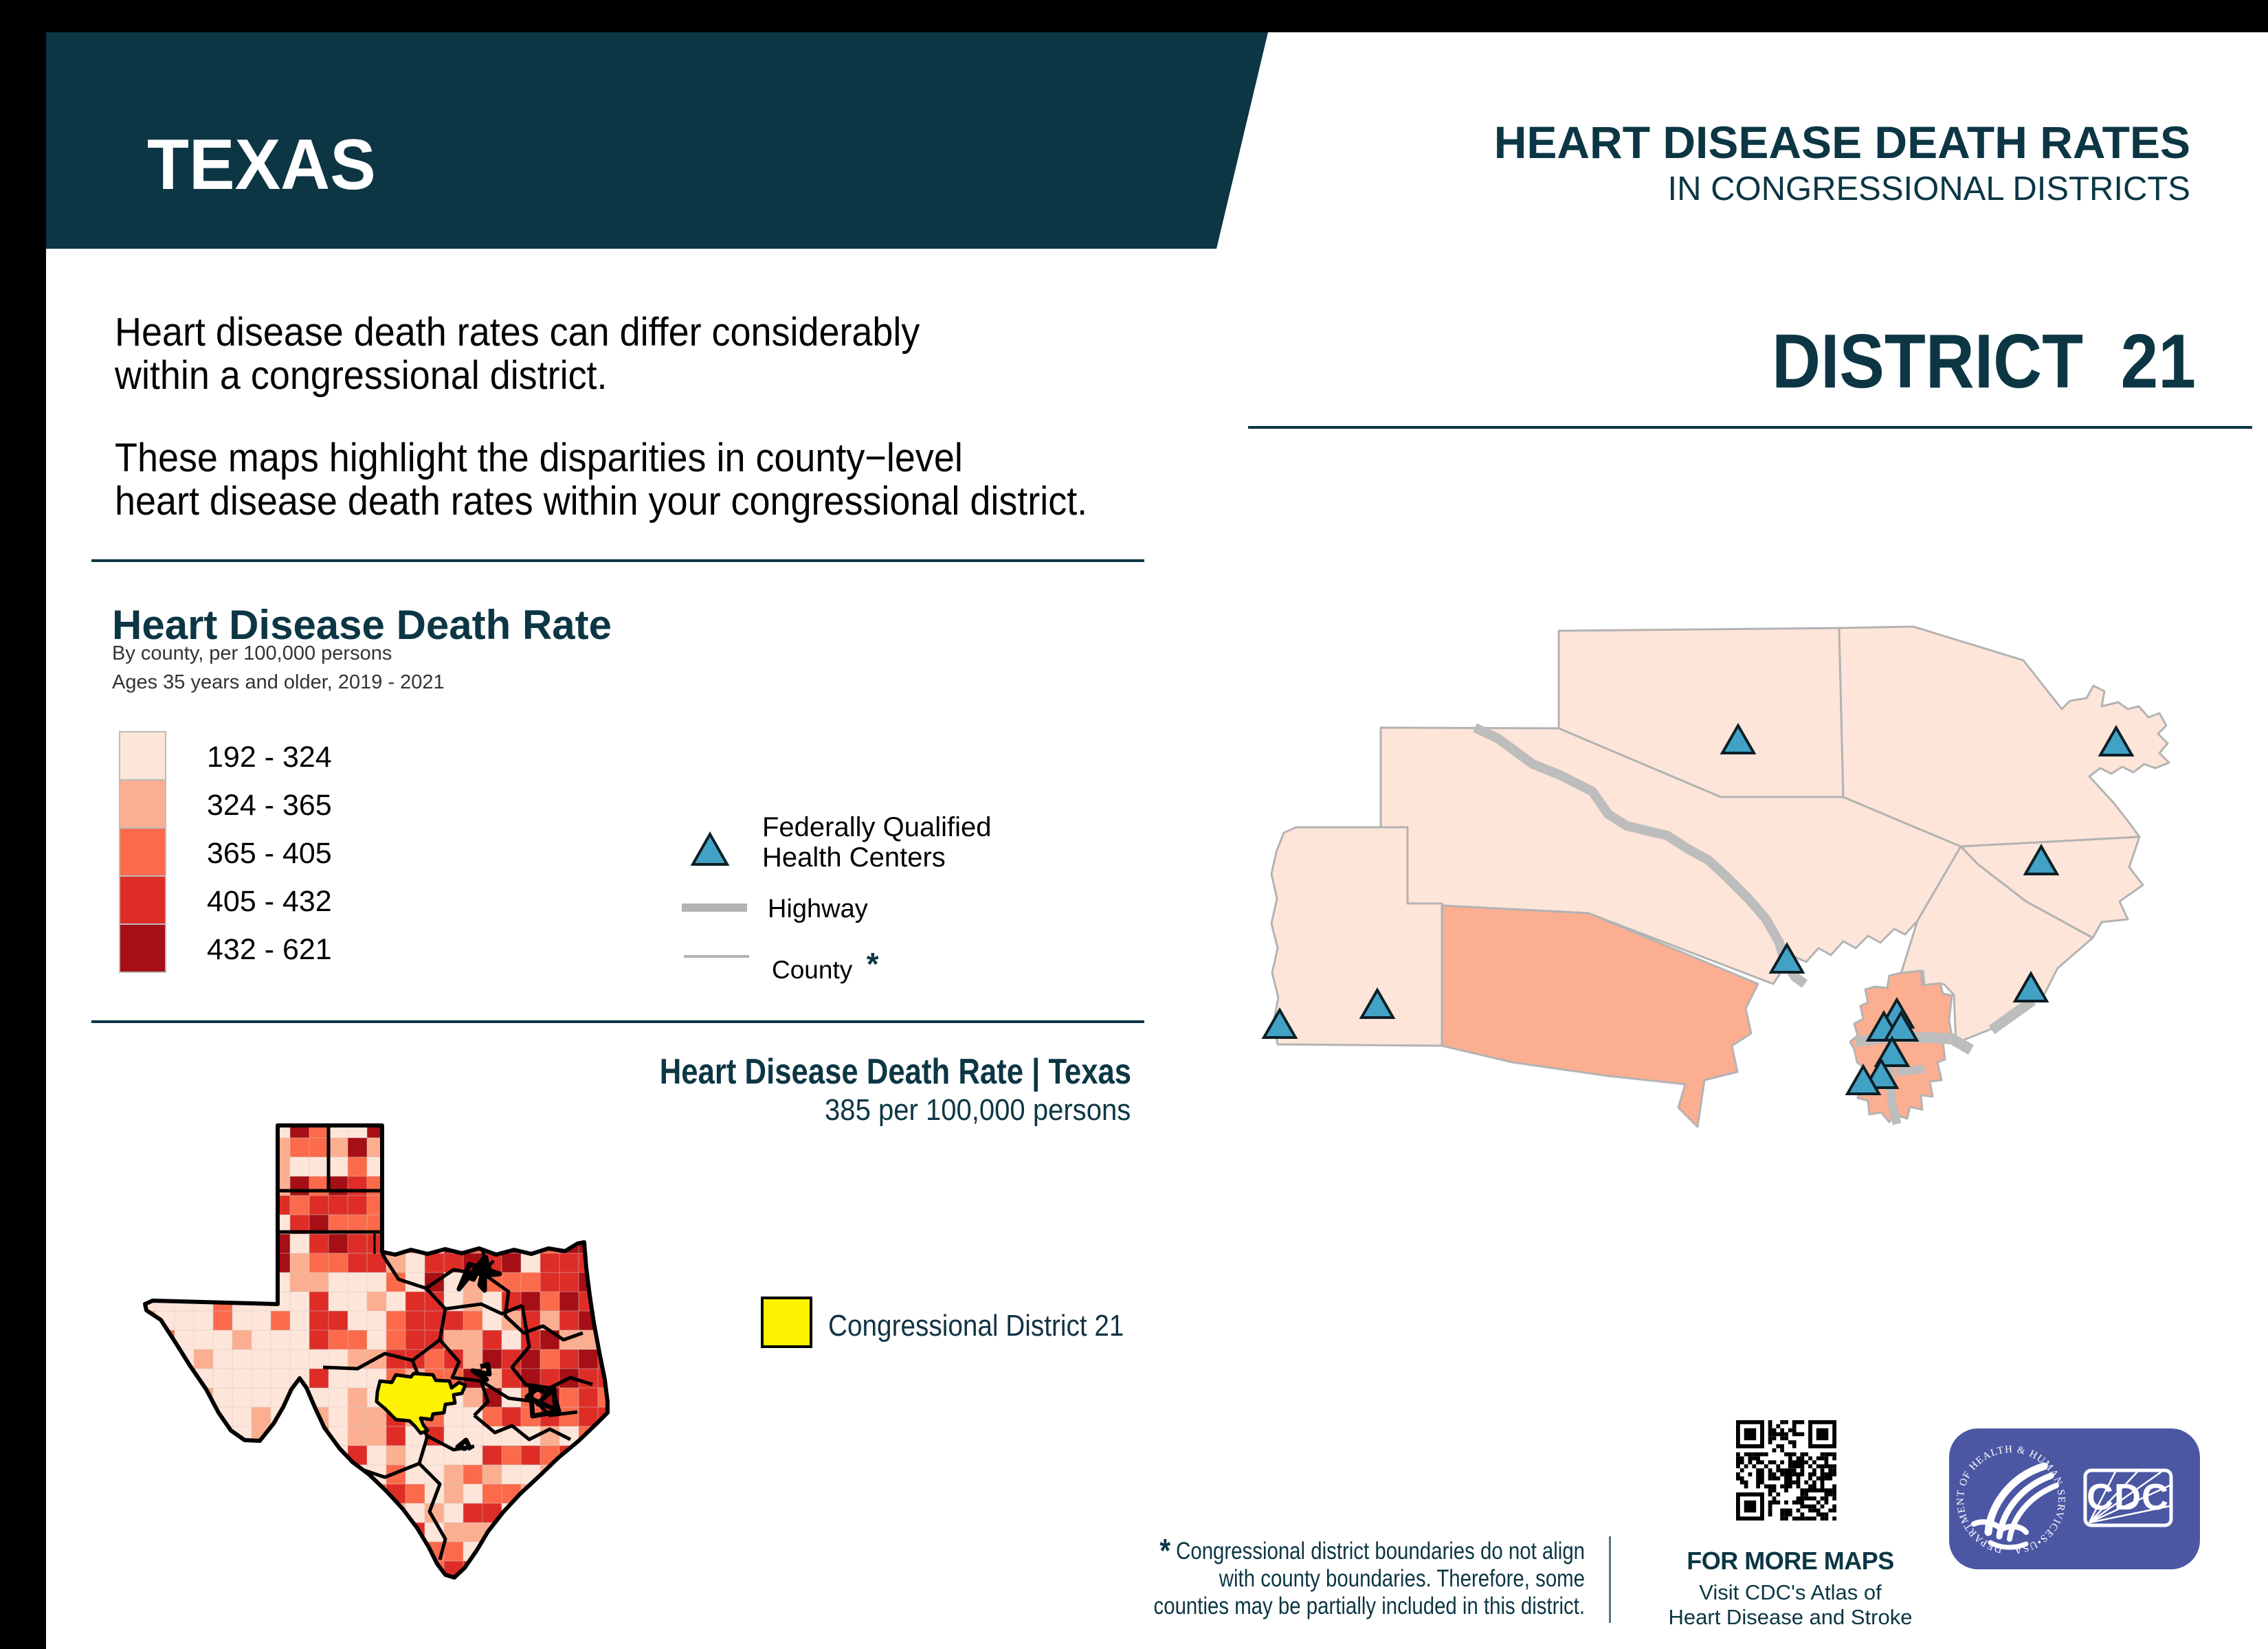  What do you see at coordinates (2128, 1498) in the screenshot?
I see `svg-text: CDC` at bounding box center [2128, 1498].